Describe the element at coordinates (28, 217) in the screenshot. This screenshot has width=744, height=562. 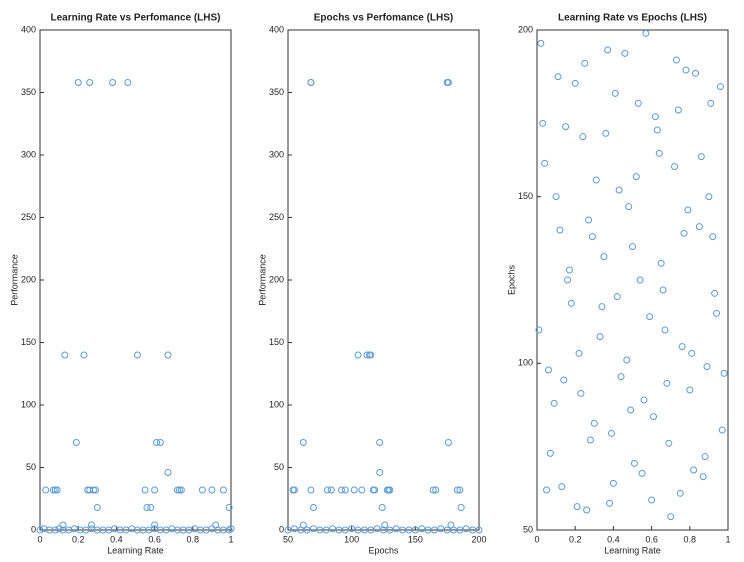
I see `y-tick-label: 250` at that location.